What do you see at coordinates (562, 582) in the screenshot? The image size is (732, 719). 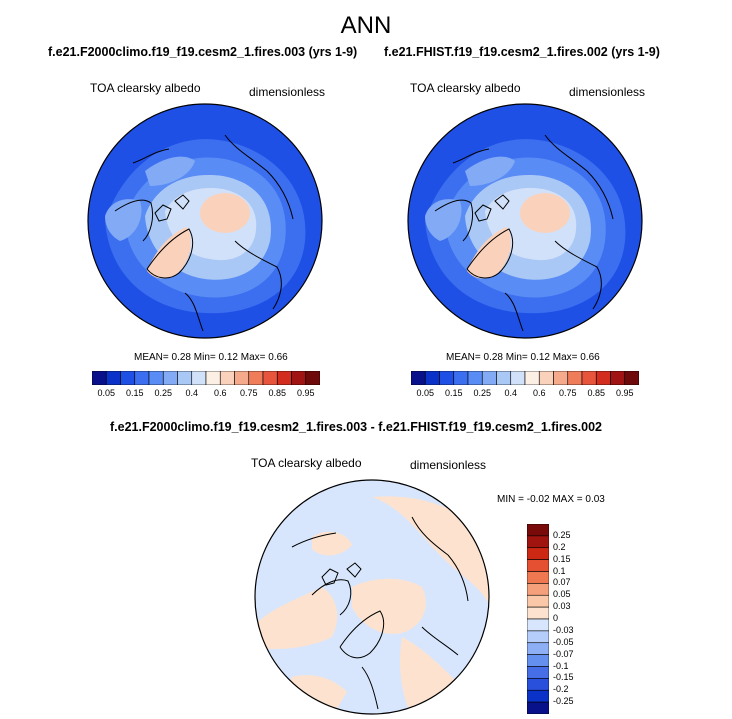 I see `diff-colorbar-tick-label: 0.07` at bounding box center [562, 582].